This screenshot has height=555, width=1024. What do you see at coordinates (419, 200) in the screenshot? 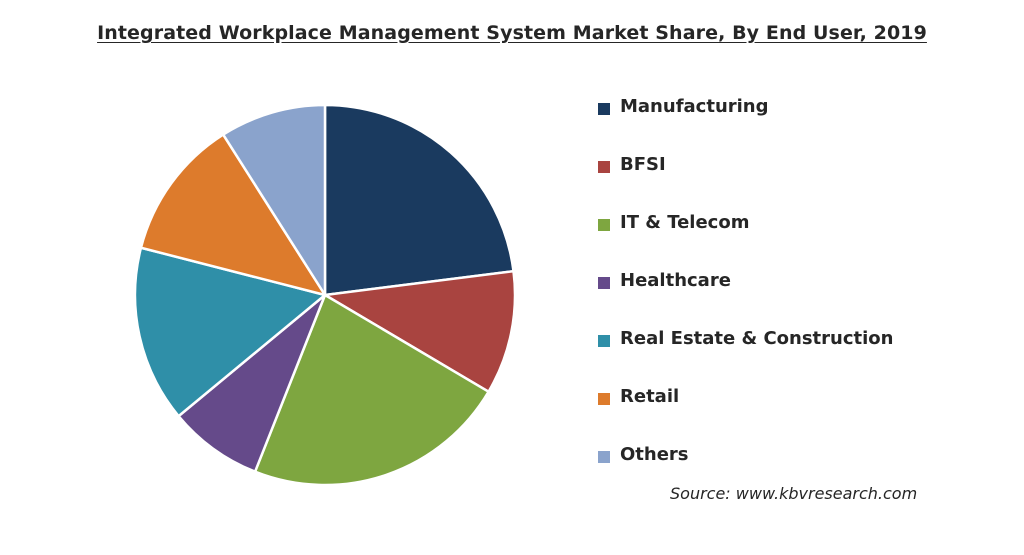
I see `pie-slice-manufacturing` at bounding box center [419, 200].